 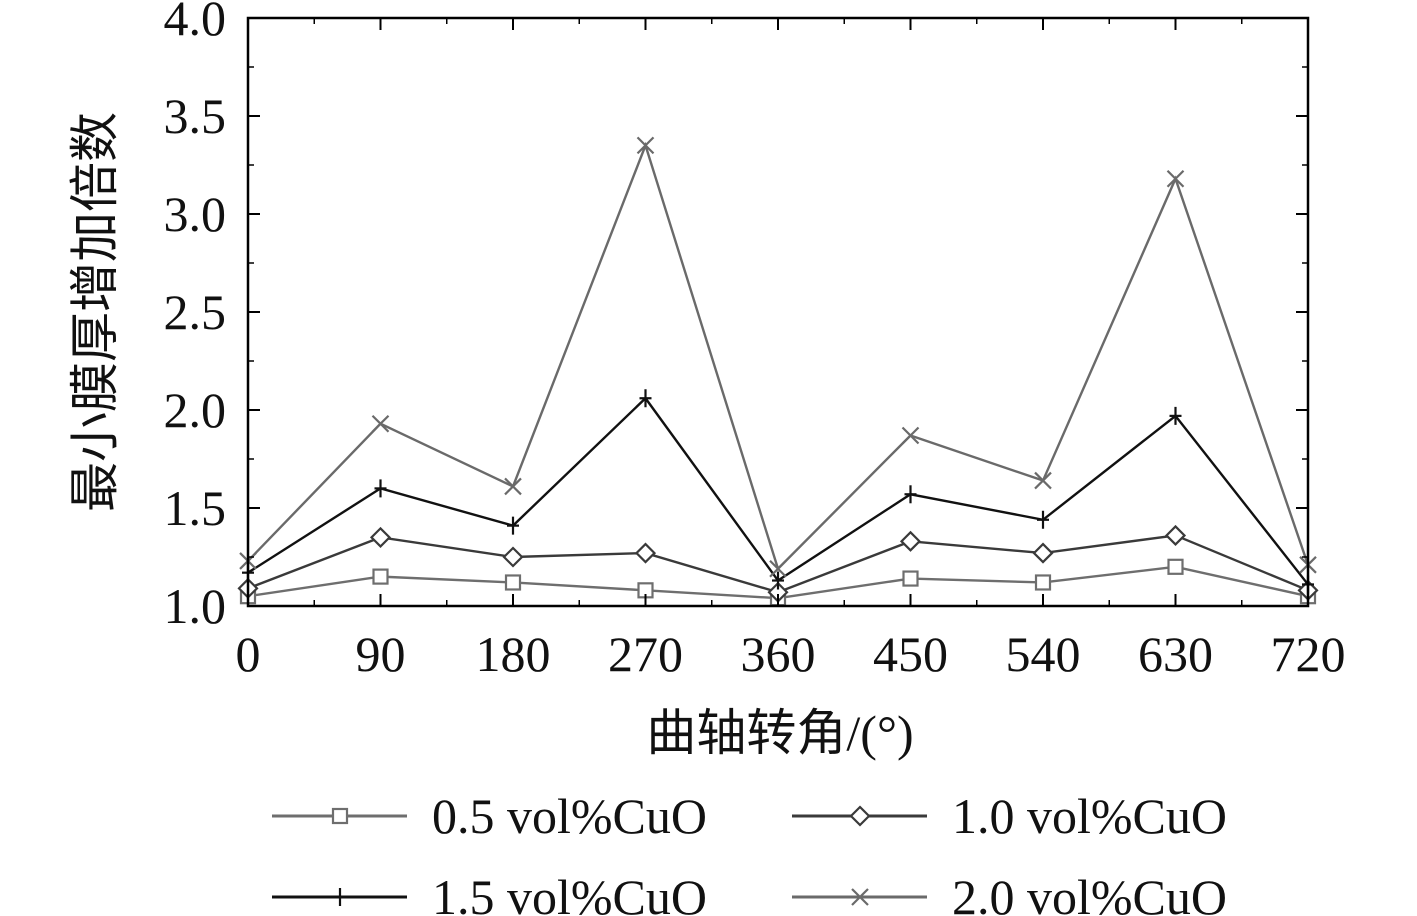 What do you see at coordinates (195, 508) in the screenshot?
I see `y-tick-label: 1.5` at bounding box center [195, 508].